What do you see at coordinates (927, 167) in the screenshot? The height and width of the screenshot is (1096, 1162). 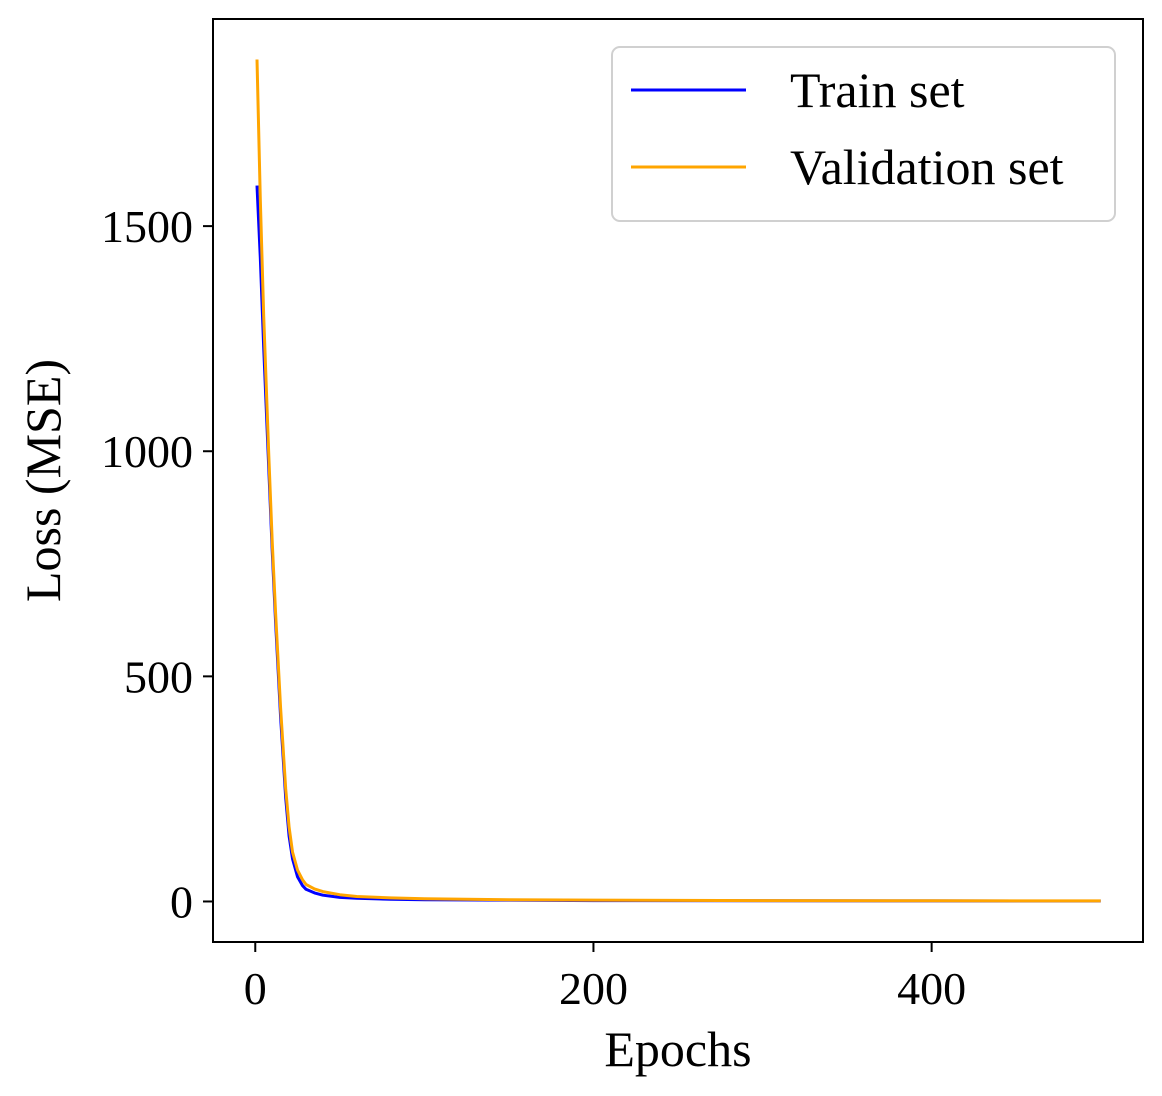 I see `legend-label-validation: Validation set` at bounding box center [927, 167].